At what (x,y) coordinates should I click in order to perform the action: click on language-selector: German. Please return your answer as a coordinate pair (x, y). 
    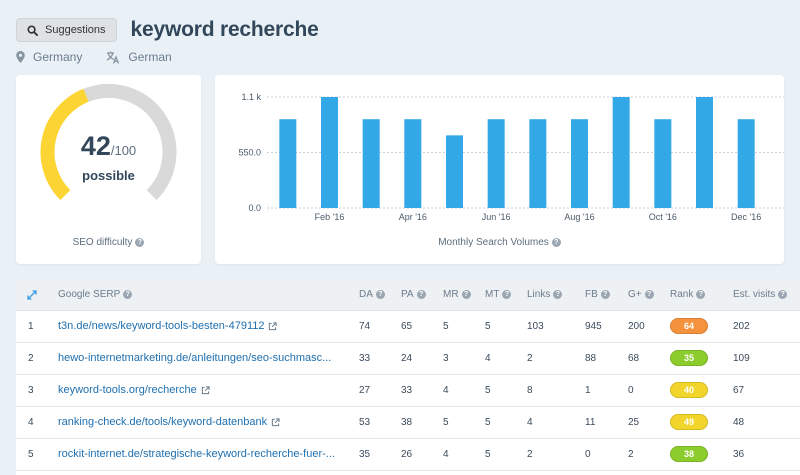
    Looking at the image, I should click on (139, 57).